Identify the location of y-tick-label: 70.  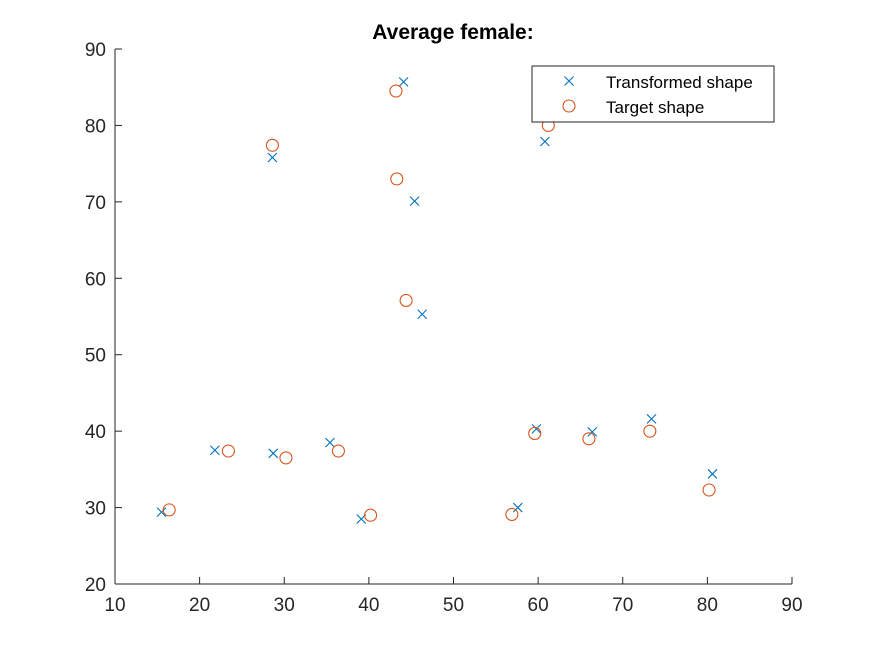
(95, 203).